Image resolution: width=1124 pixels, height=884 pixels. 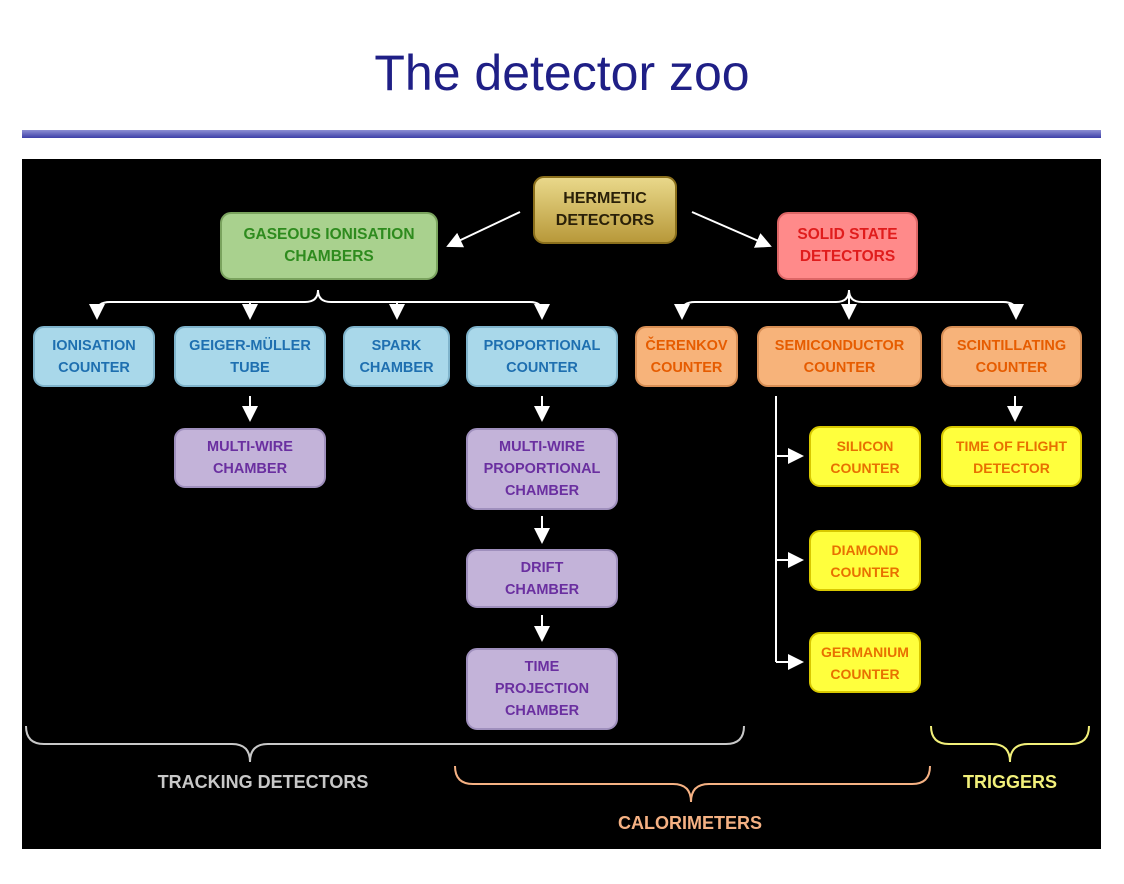 What do you see at coordinates (686, 356) in the screenshot?
I see `node-cerenkov-counter: ČERENKOV COUNTER` at bounding box center [686, 356].